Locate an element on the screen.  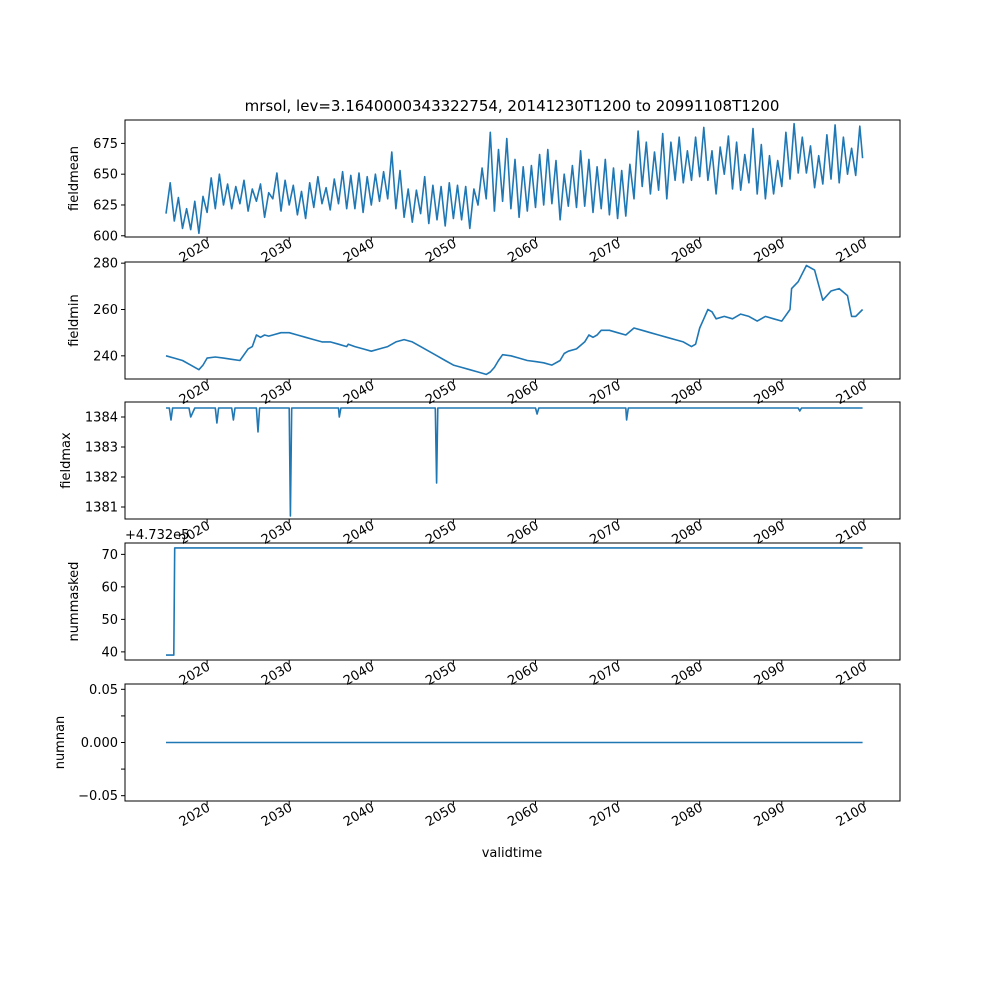
y-tick-label: 0.05 is located at coordinates (103, 690).